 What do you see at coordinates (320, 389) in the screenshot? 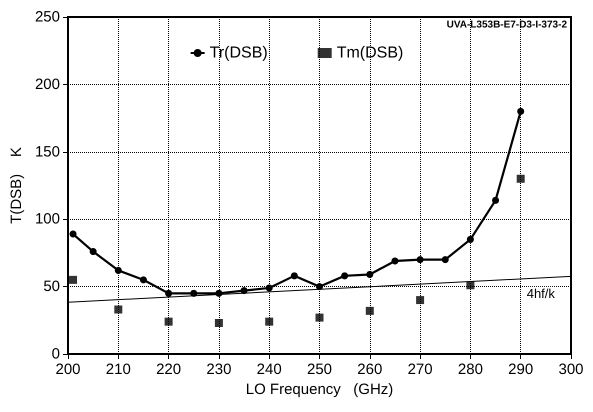
I see `x-axis-title: LO Frequency (GHz)` at bounding box center [320, 389].